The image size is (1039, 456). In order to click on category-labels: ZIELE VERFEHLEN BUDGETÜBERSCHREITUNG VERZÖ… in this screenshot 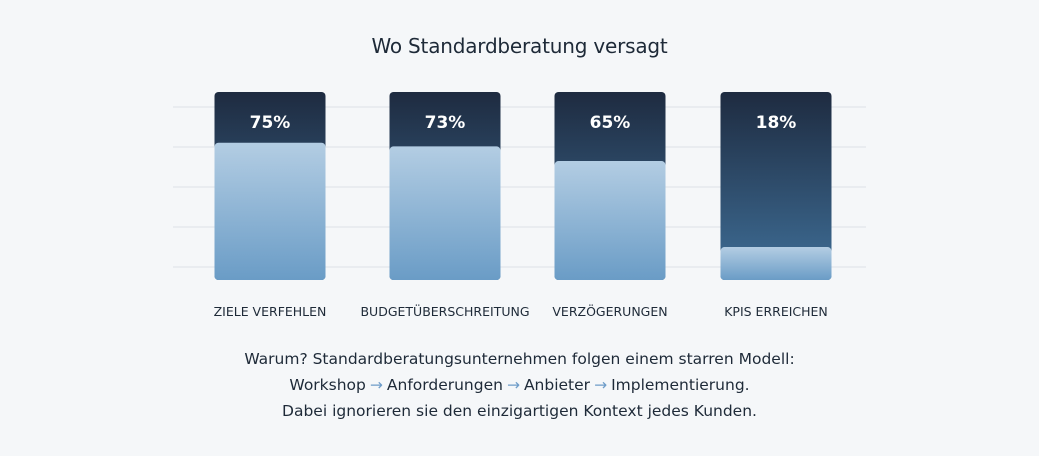, I will do `click(521, 311)`.